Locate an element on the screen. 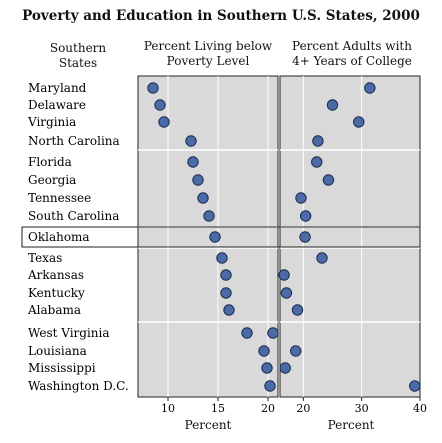 The image size is (442, 443). state-label-louisiana: Louisiana is located at coordinates (57, 351).